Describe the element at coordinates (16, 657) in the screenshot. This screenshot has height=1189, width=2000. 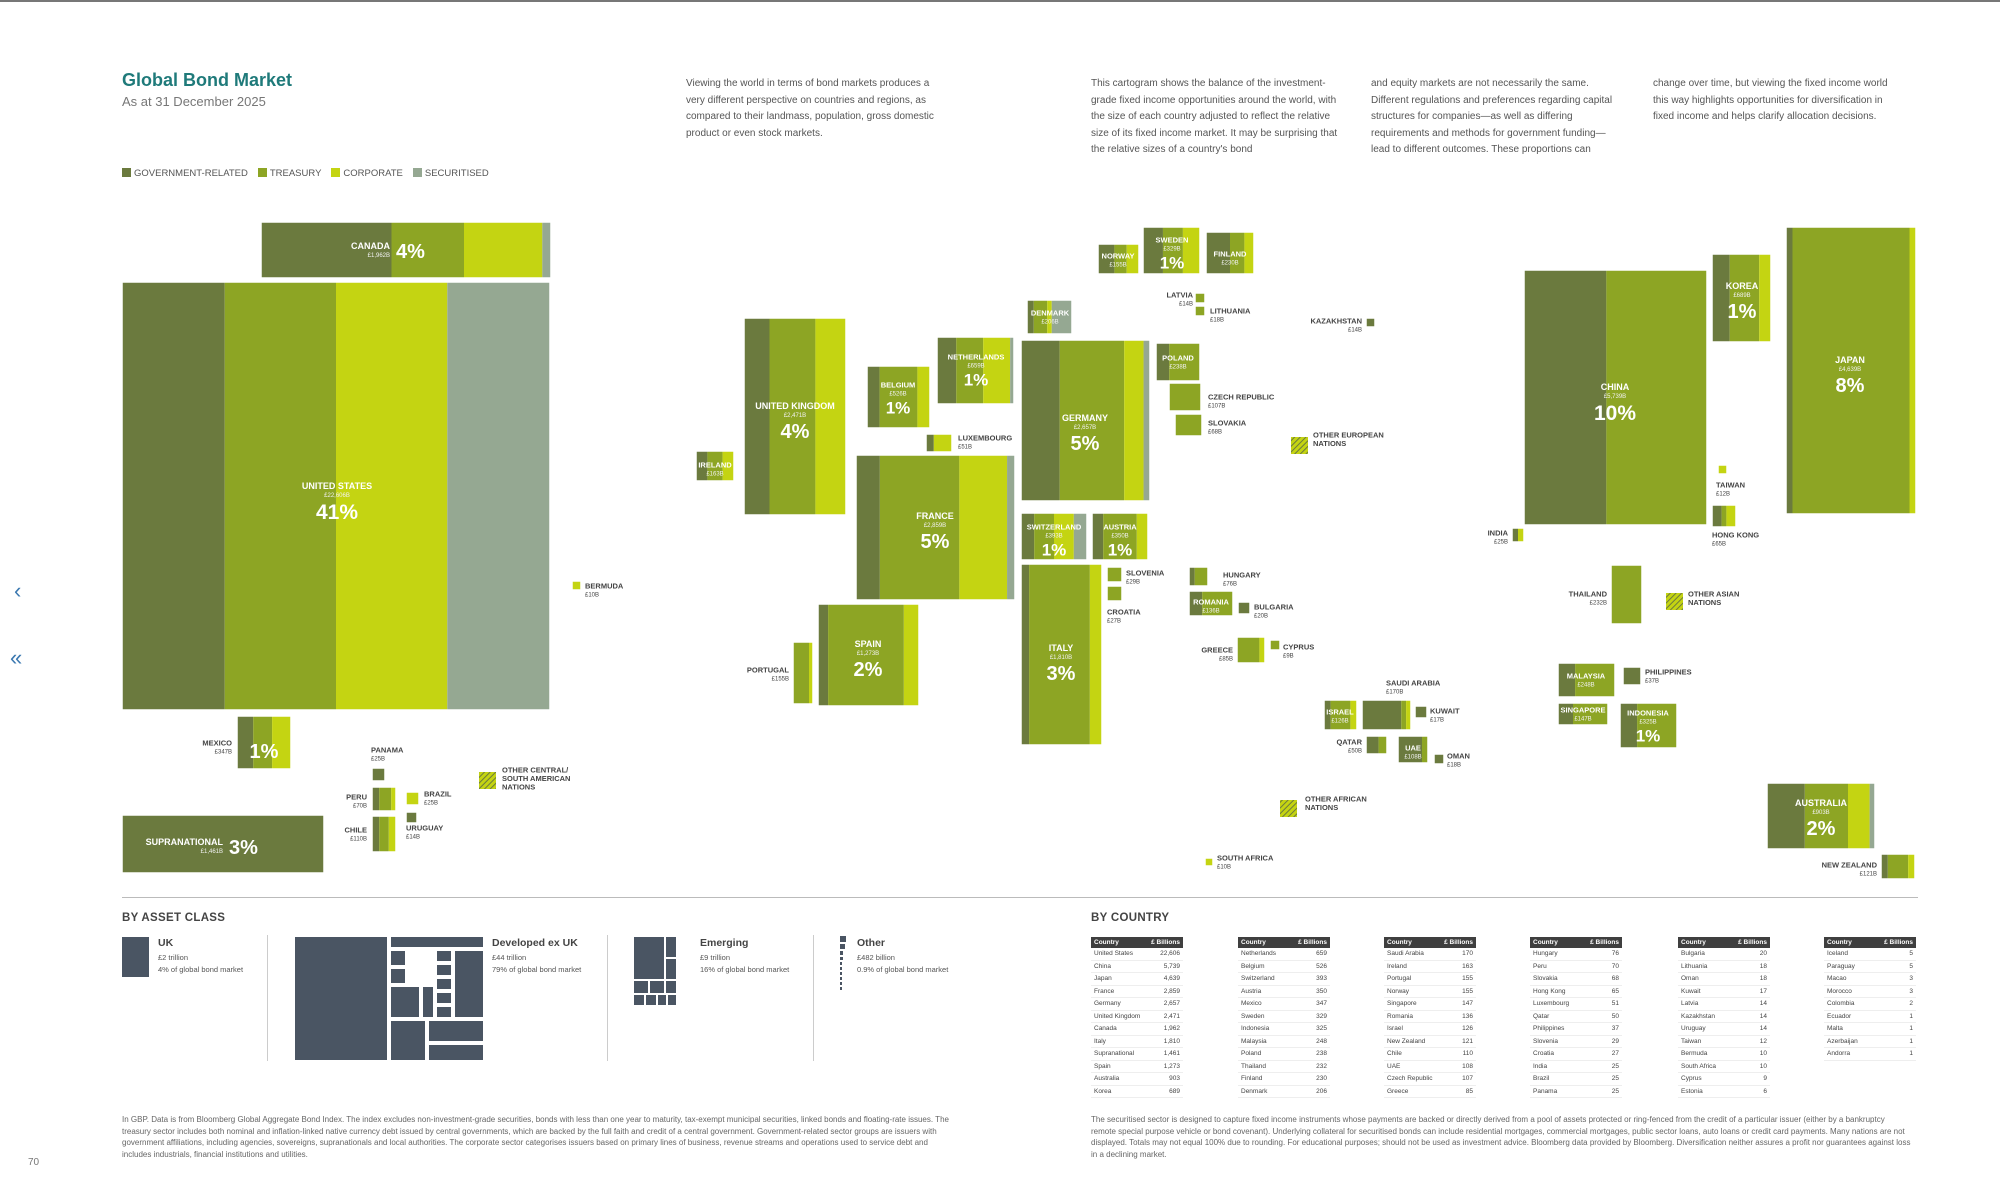
I see `first-page-arrow: «` at that location.